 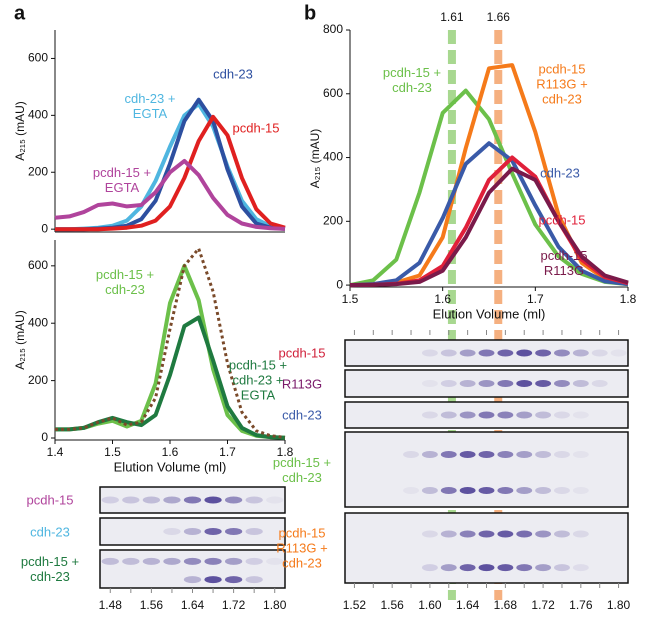 What do you see at coordinates (122, 180) in the screenshot?
I see `series-label: pcdh-15 + EGTA` at bounding box center [122, 180].